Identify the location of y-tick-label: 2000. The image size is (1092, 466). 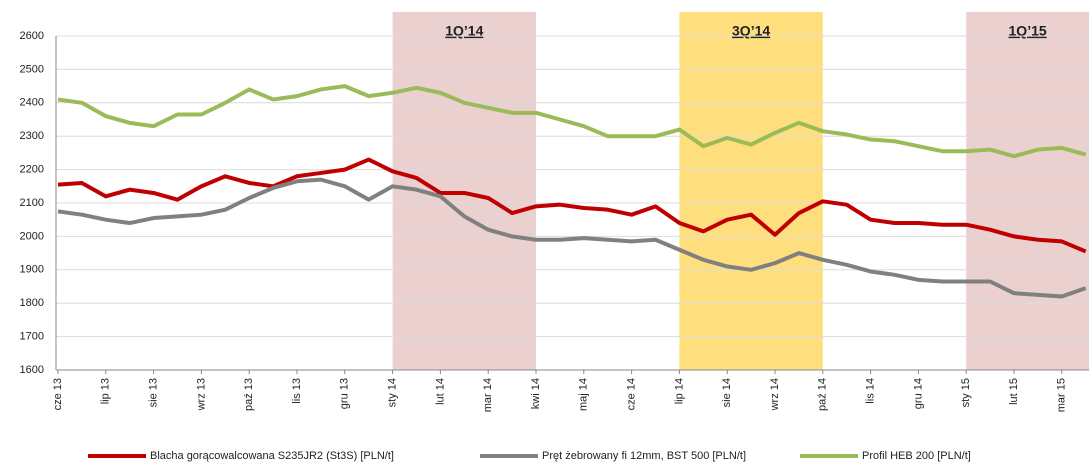
(32, 236).